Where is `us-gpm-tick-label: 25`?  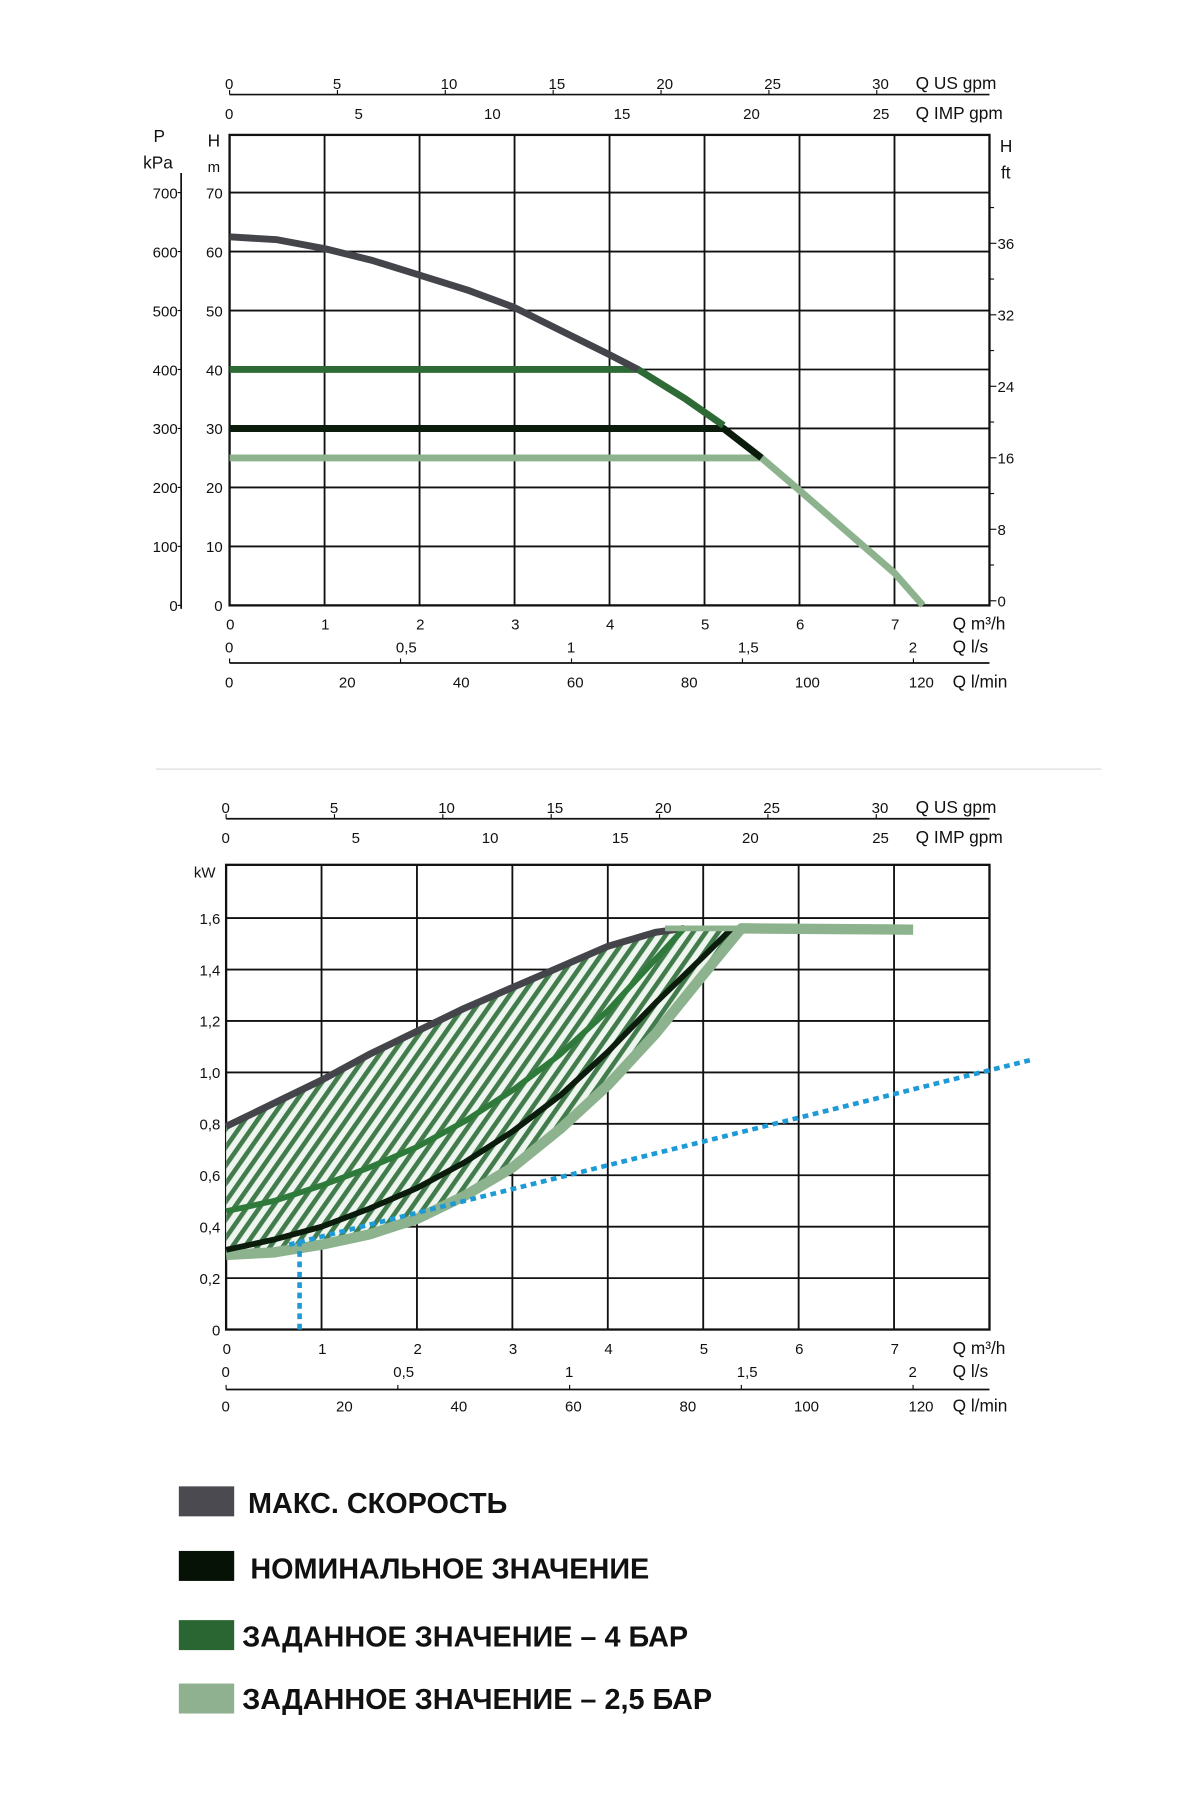
us-gpm-tick-label: 25 is located at coordinates (771, 808).